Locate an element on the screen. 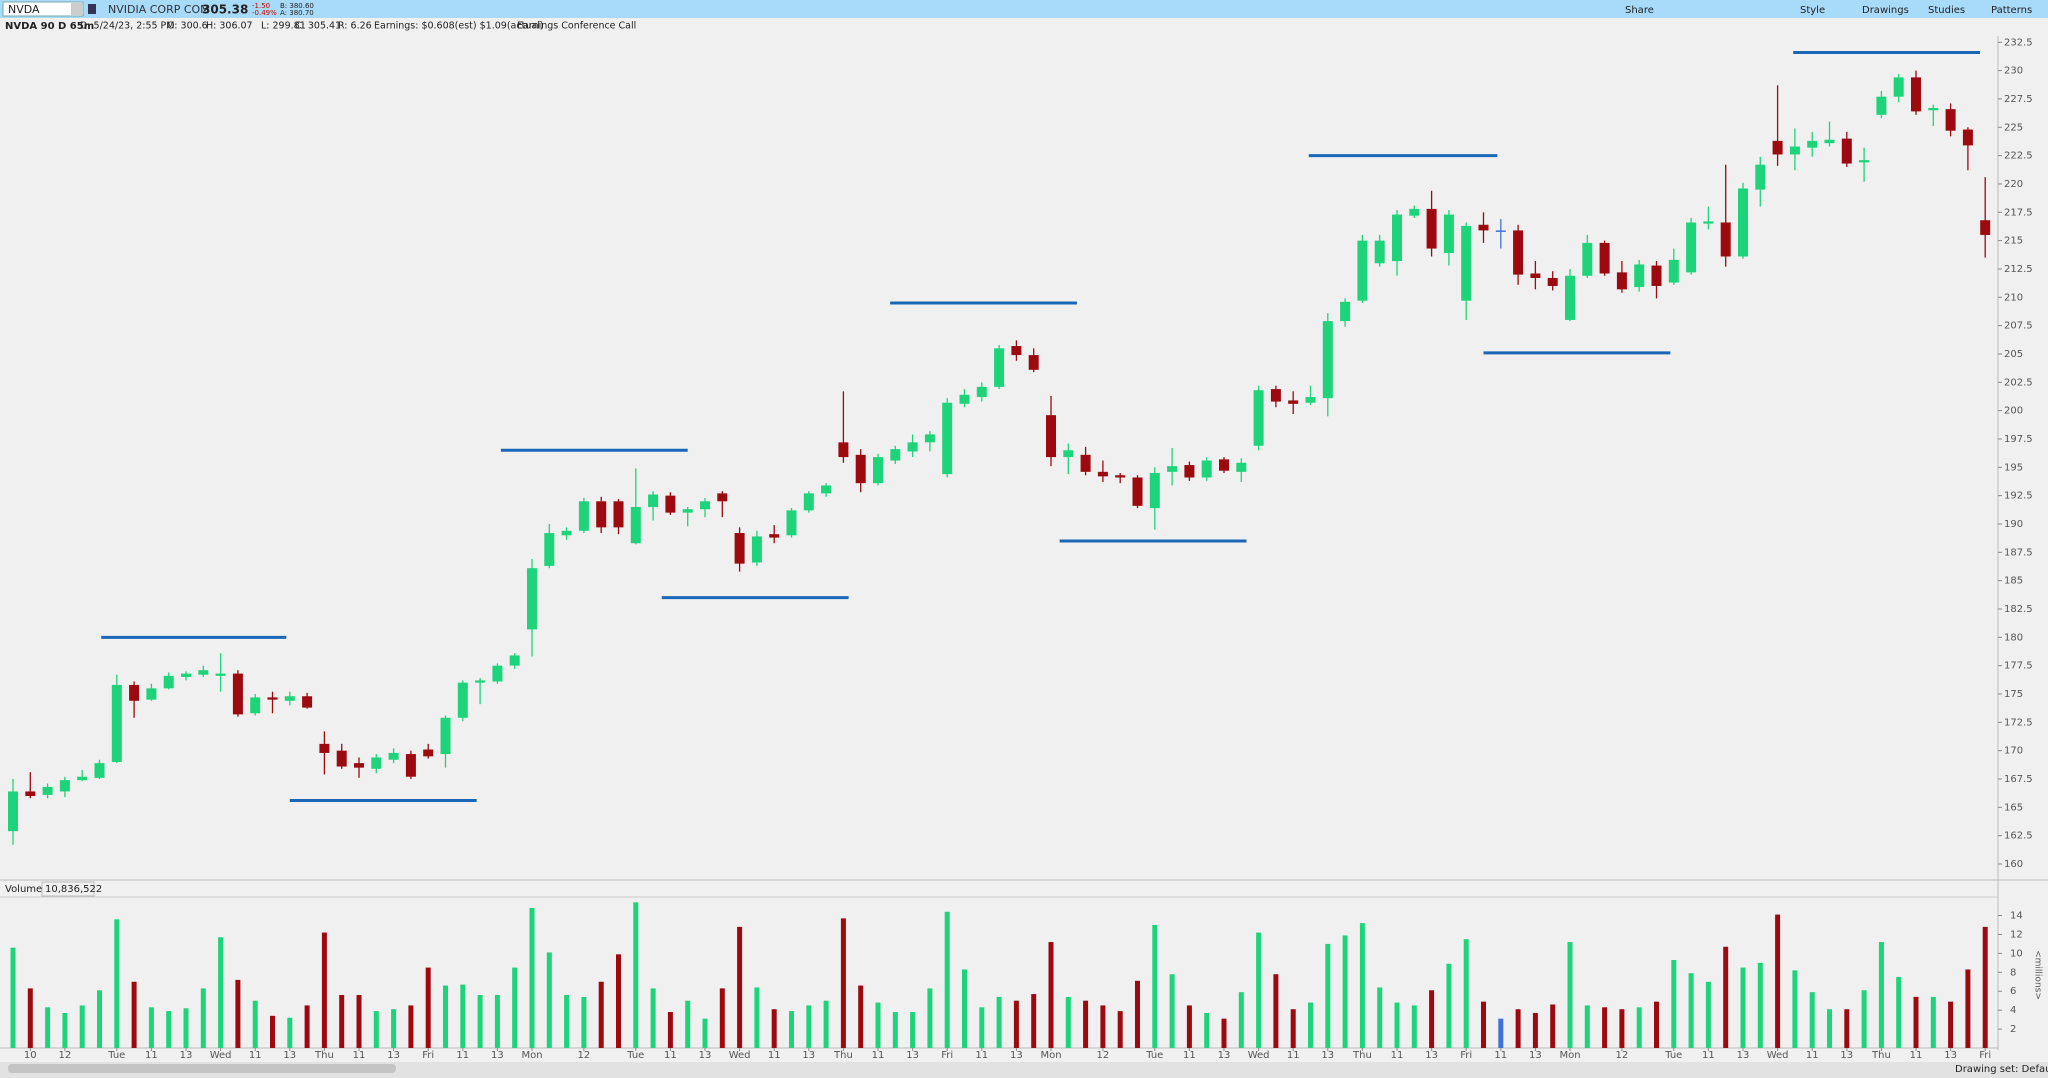 This screenshot has width=2048, height=1078. toolbar-button: Studies is located at coordinates (1946, 10).